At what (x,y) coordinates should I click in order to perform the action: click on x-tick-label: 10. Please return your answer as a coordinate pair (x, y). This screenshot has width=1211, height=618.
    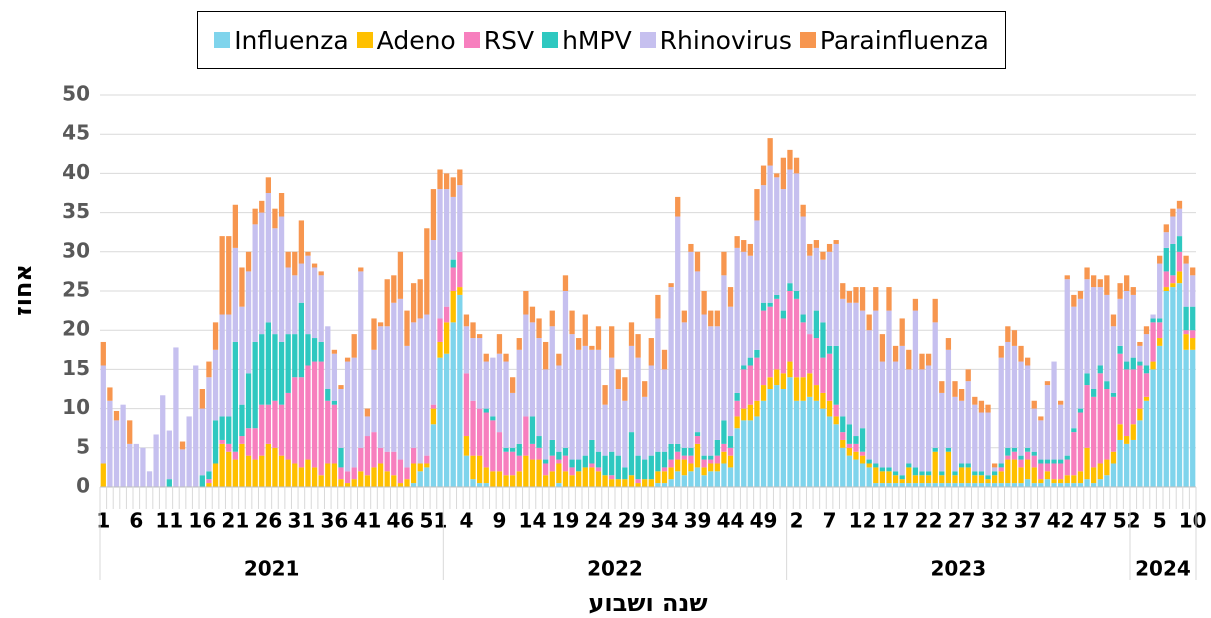
    Looking at the image, I should click on (1193, 521).